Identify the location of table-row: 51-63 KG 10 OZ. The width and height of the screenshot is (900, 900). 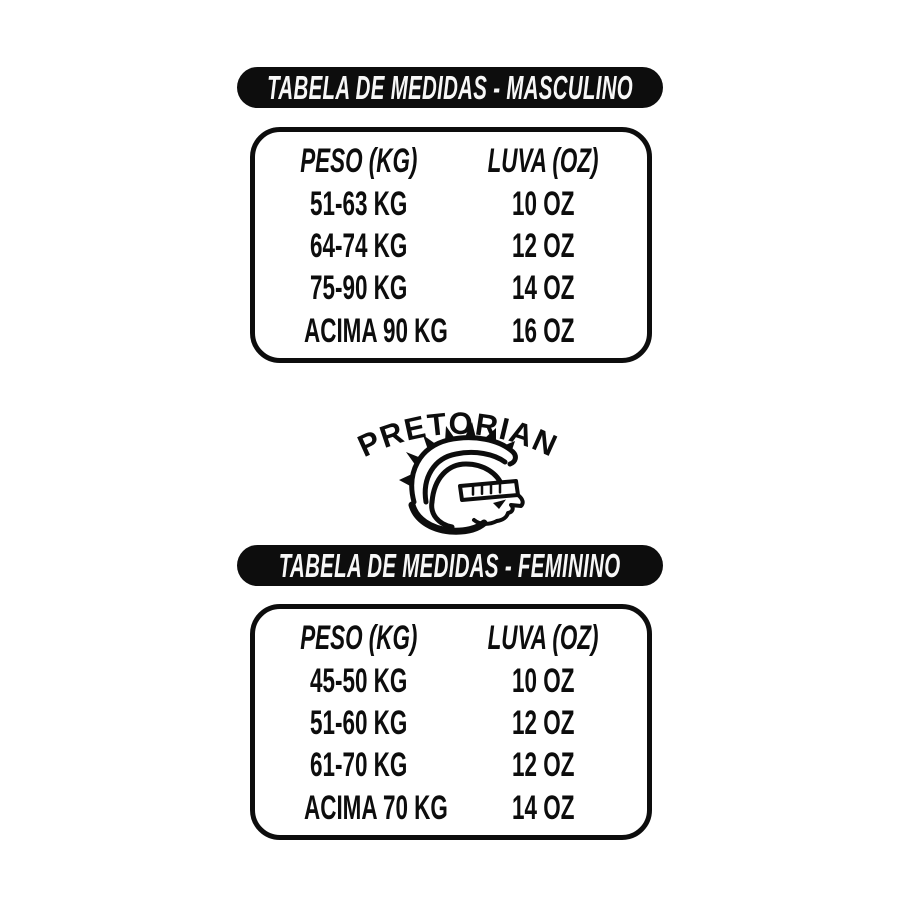
(451, 203).